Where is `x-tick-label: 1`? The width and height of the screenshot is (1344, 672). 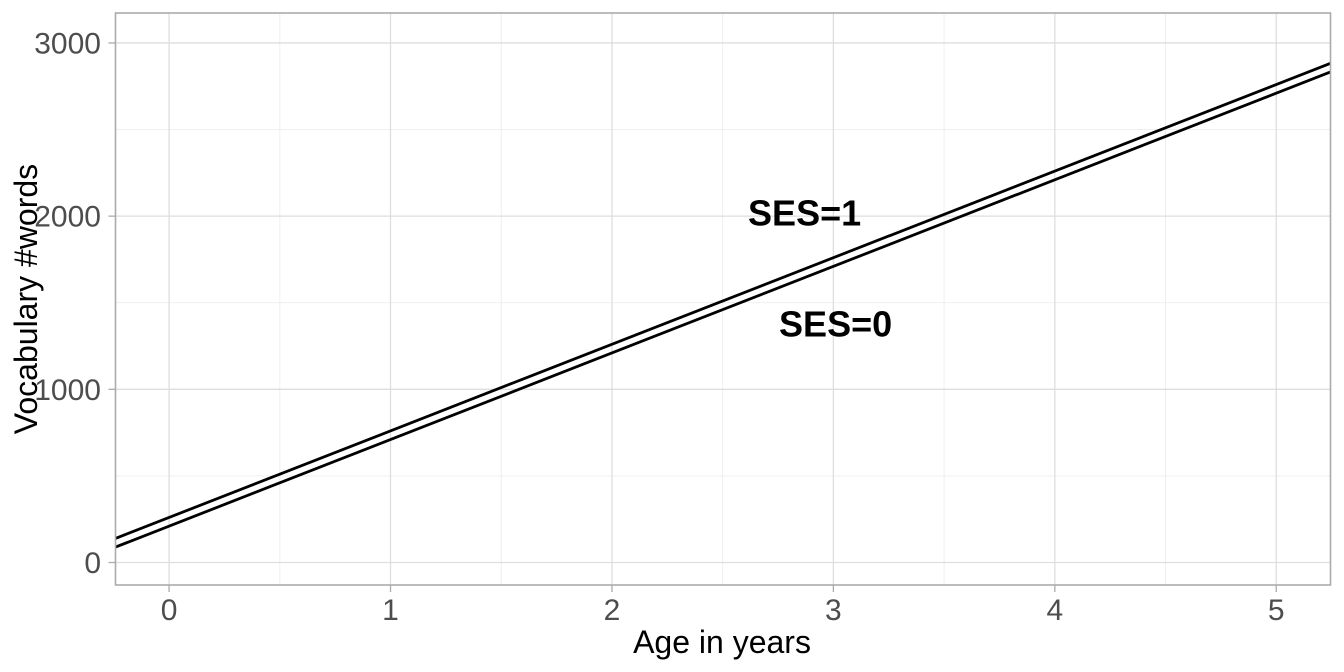 x-tick-label: 1 is located at coordinates (390, 610).